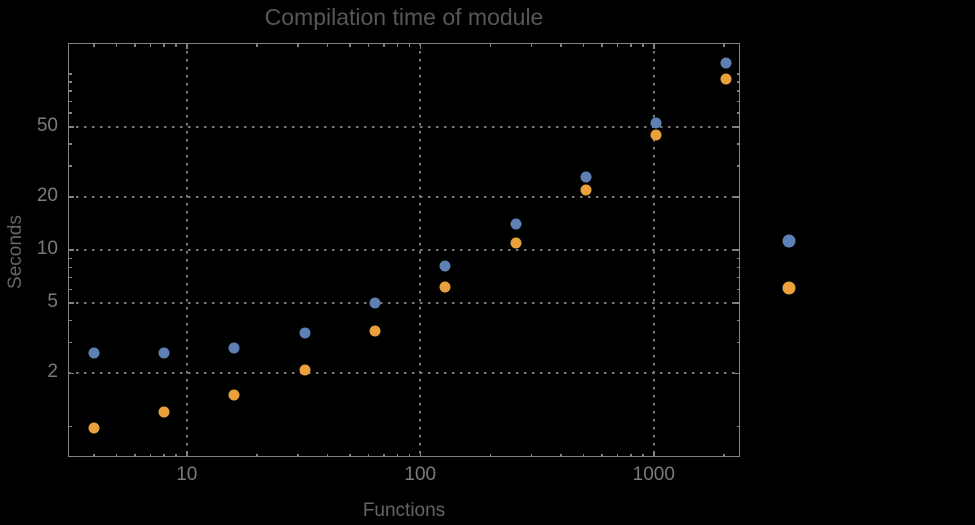 Image resolution: width=975 pixels, height=525 pixels. Describe the element at coordinates (404, 17) in the screenshot. I see `chart-title: Compilation time of module` at that location.